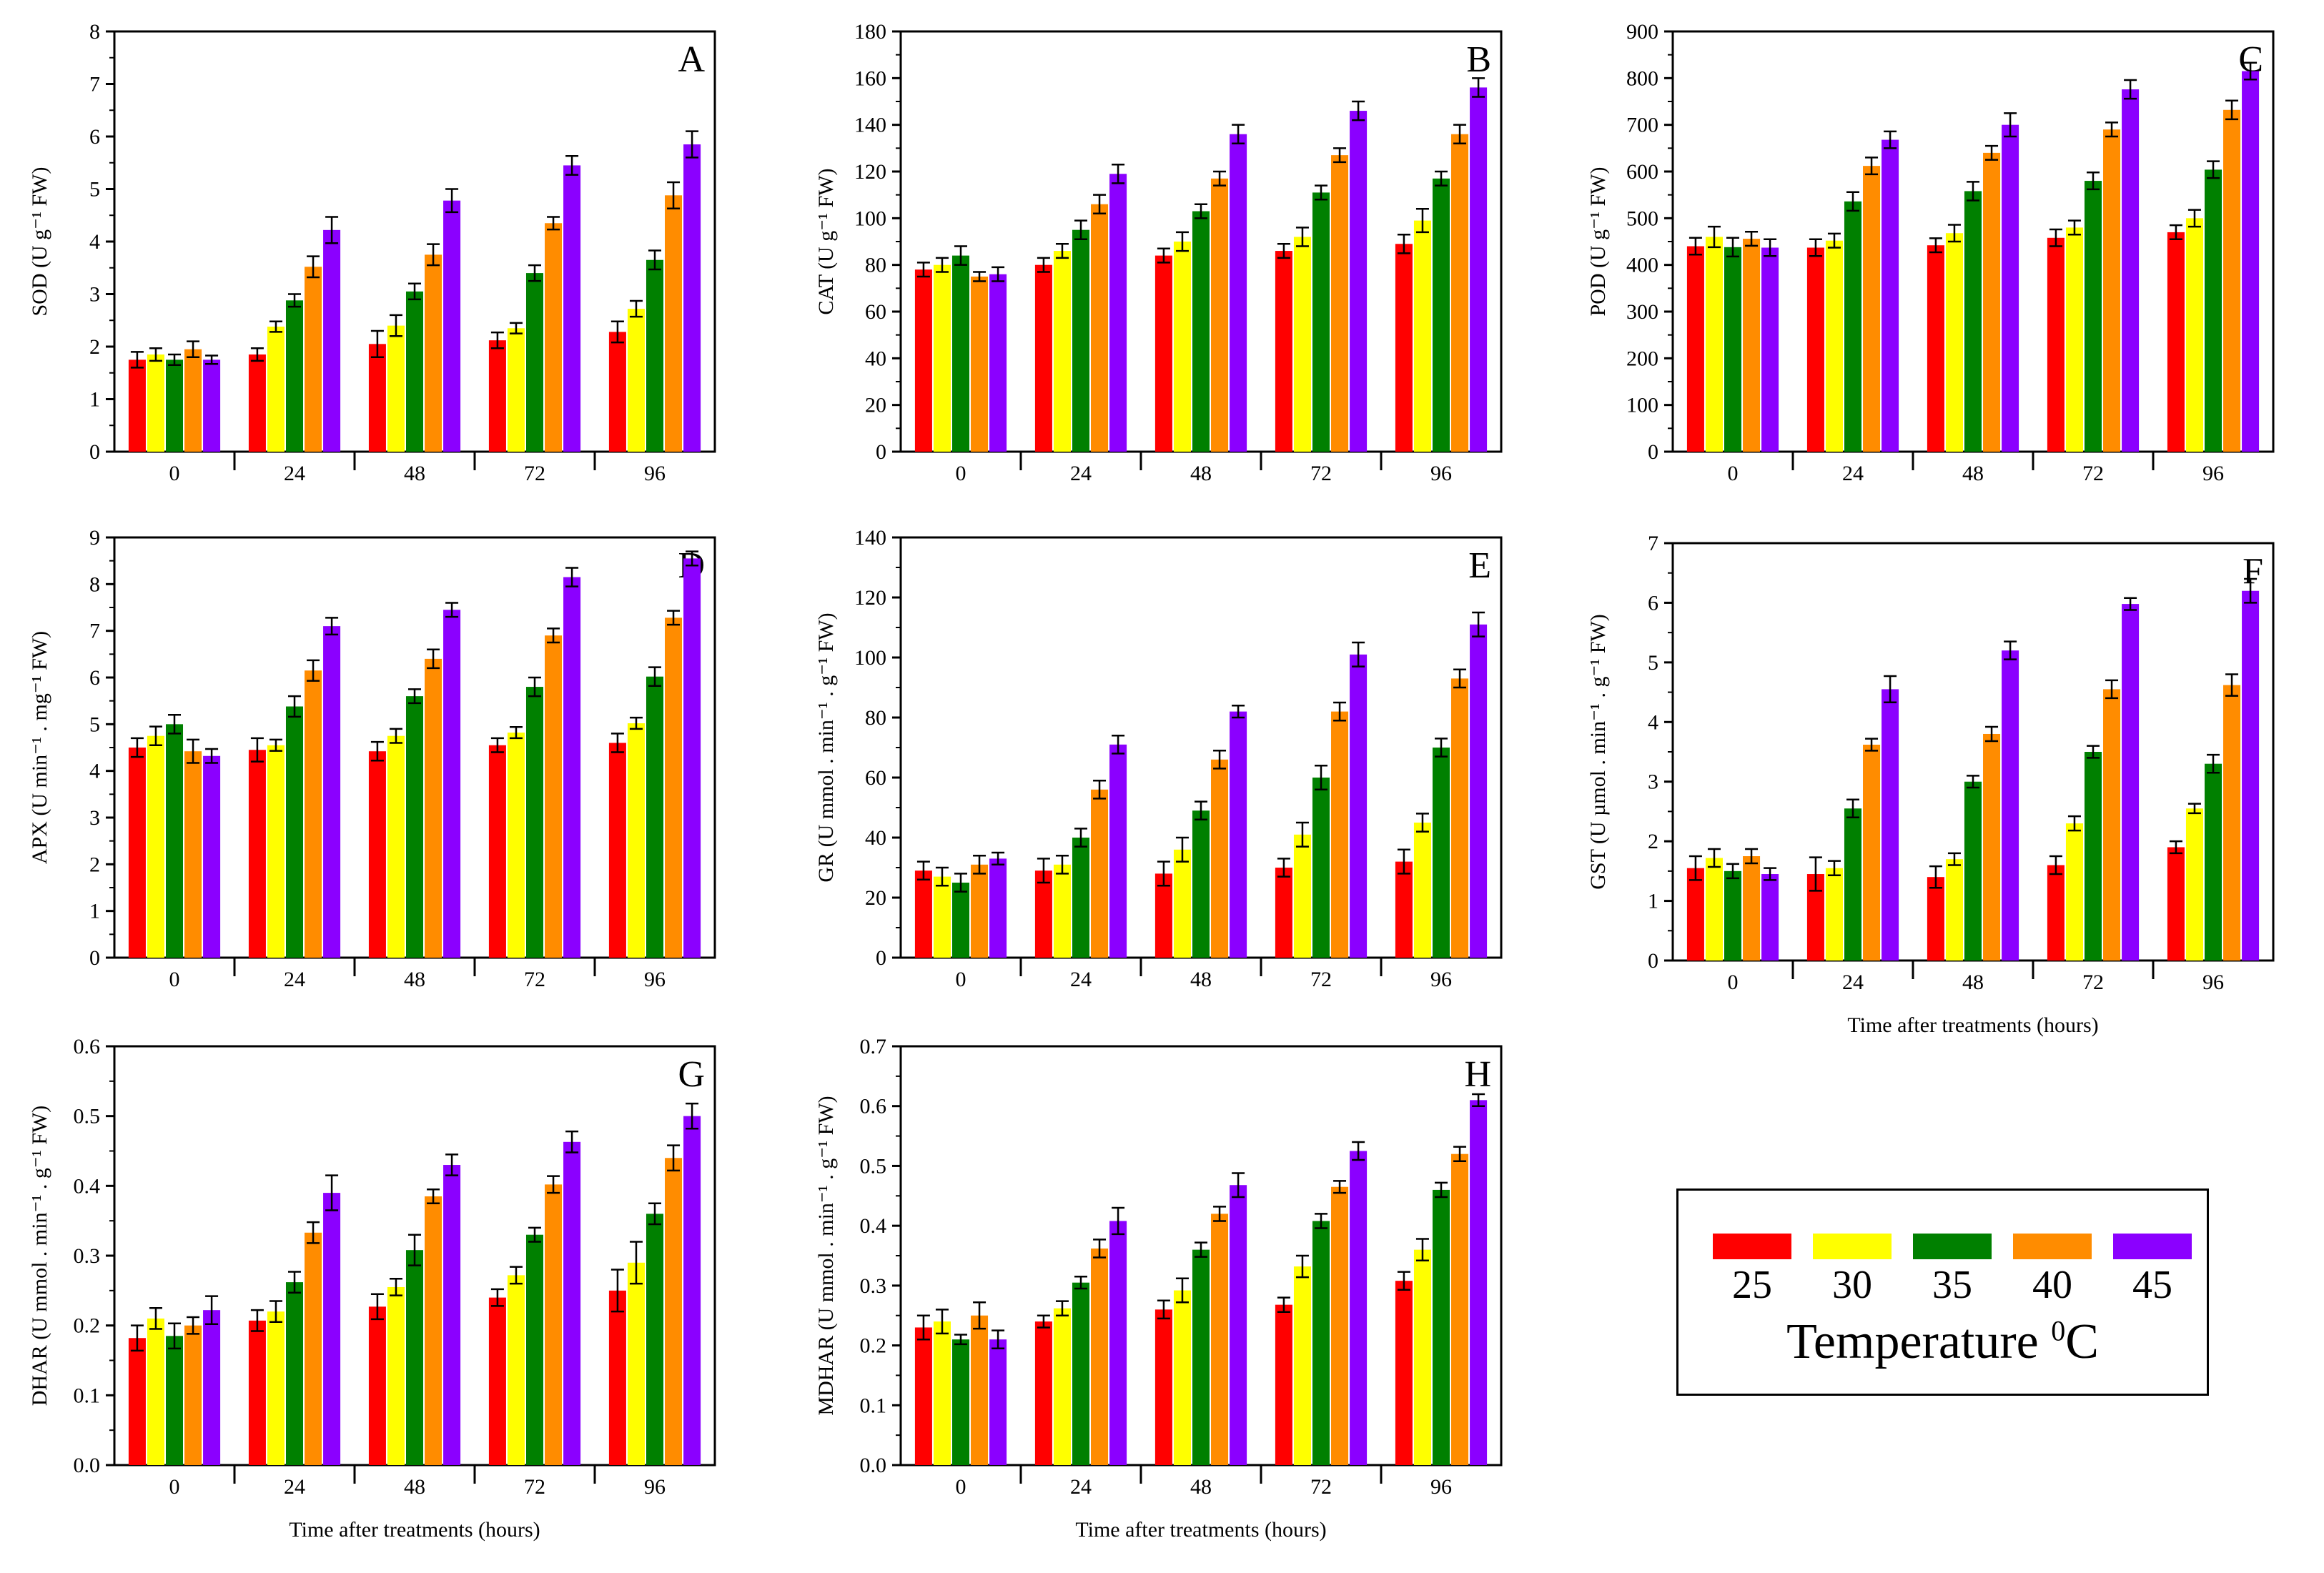 This screenshot has width=2324, height=1573. Describe the element at coordinates (372, 252) in the screenshot. I see `chart-A: 0 1 2 3 4 5 6 7 8 SOD (U g⁻¹ FW) A 0 24 48 72 96` at that location.